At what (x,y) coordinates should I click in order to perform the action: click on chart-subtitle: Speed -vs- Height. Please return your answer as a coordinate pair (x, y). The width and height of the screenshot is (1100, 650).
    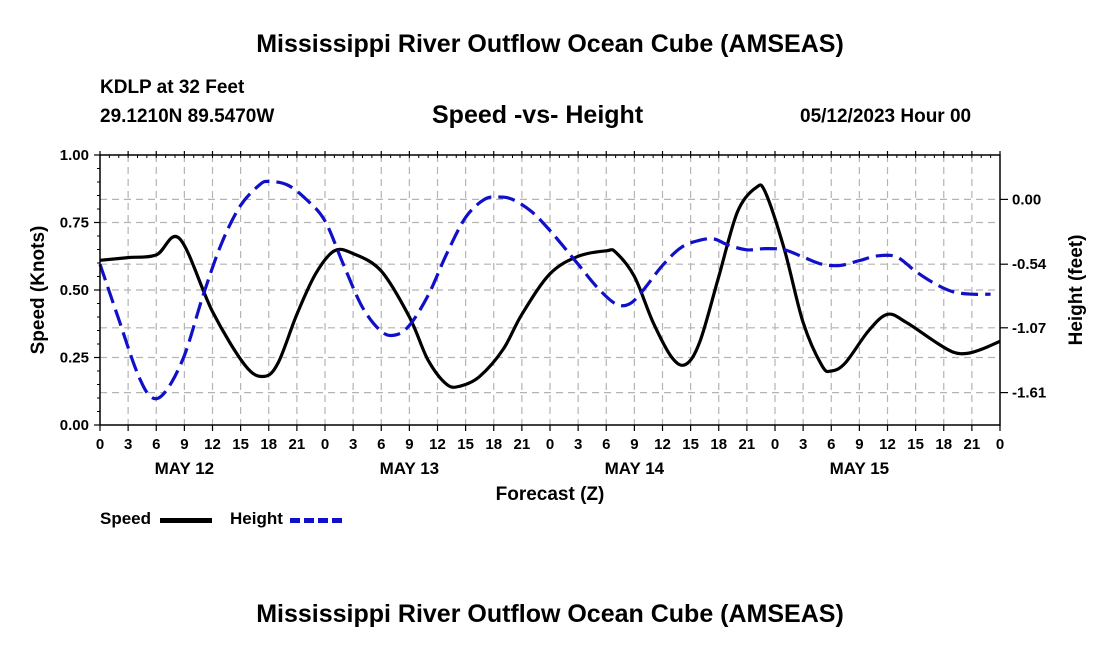
    Looking at the image, I should click on (538, 115).